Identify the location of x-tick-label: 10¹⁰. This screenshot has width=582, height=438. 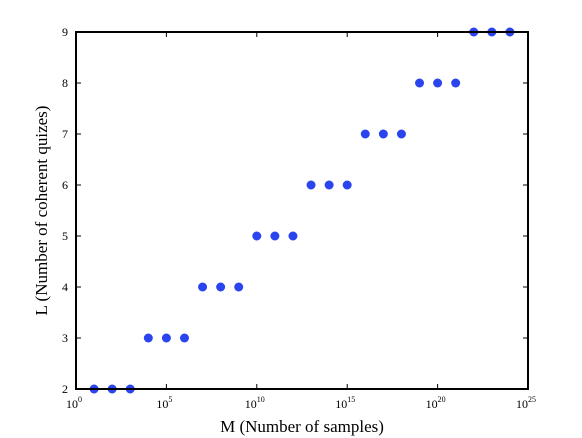
(255, 403).